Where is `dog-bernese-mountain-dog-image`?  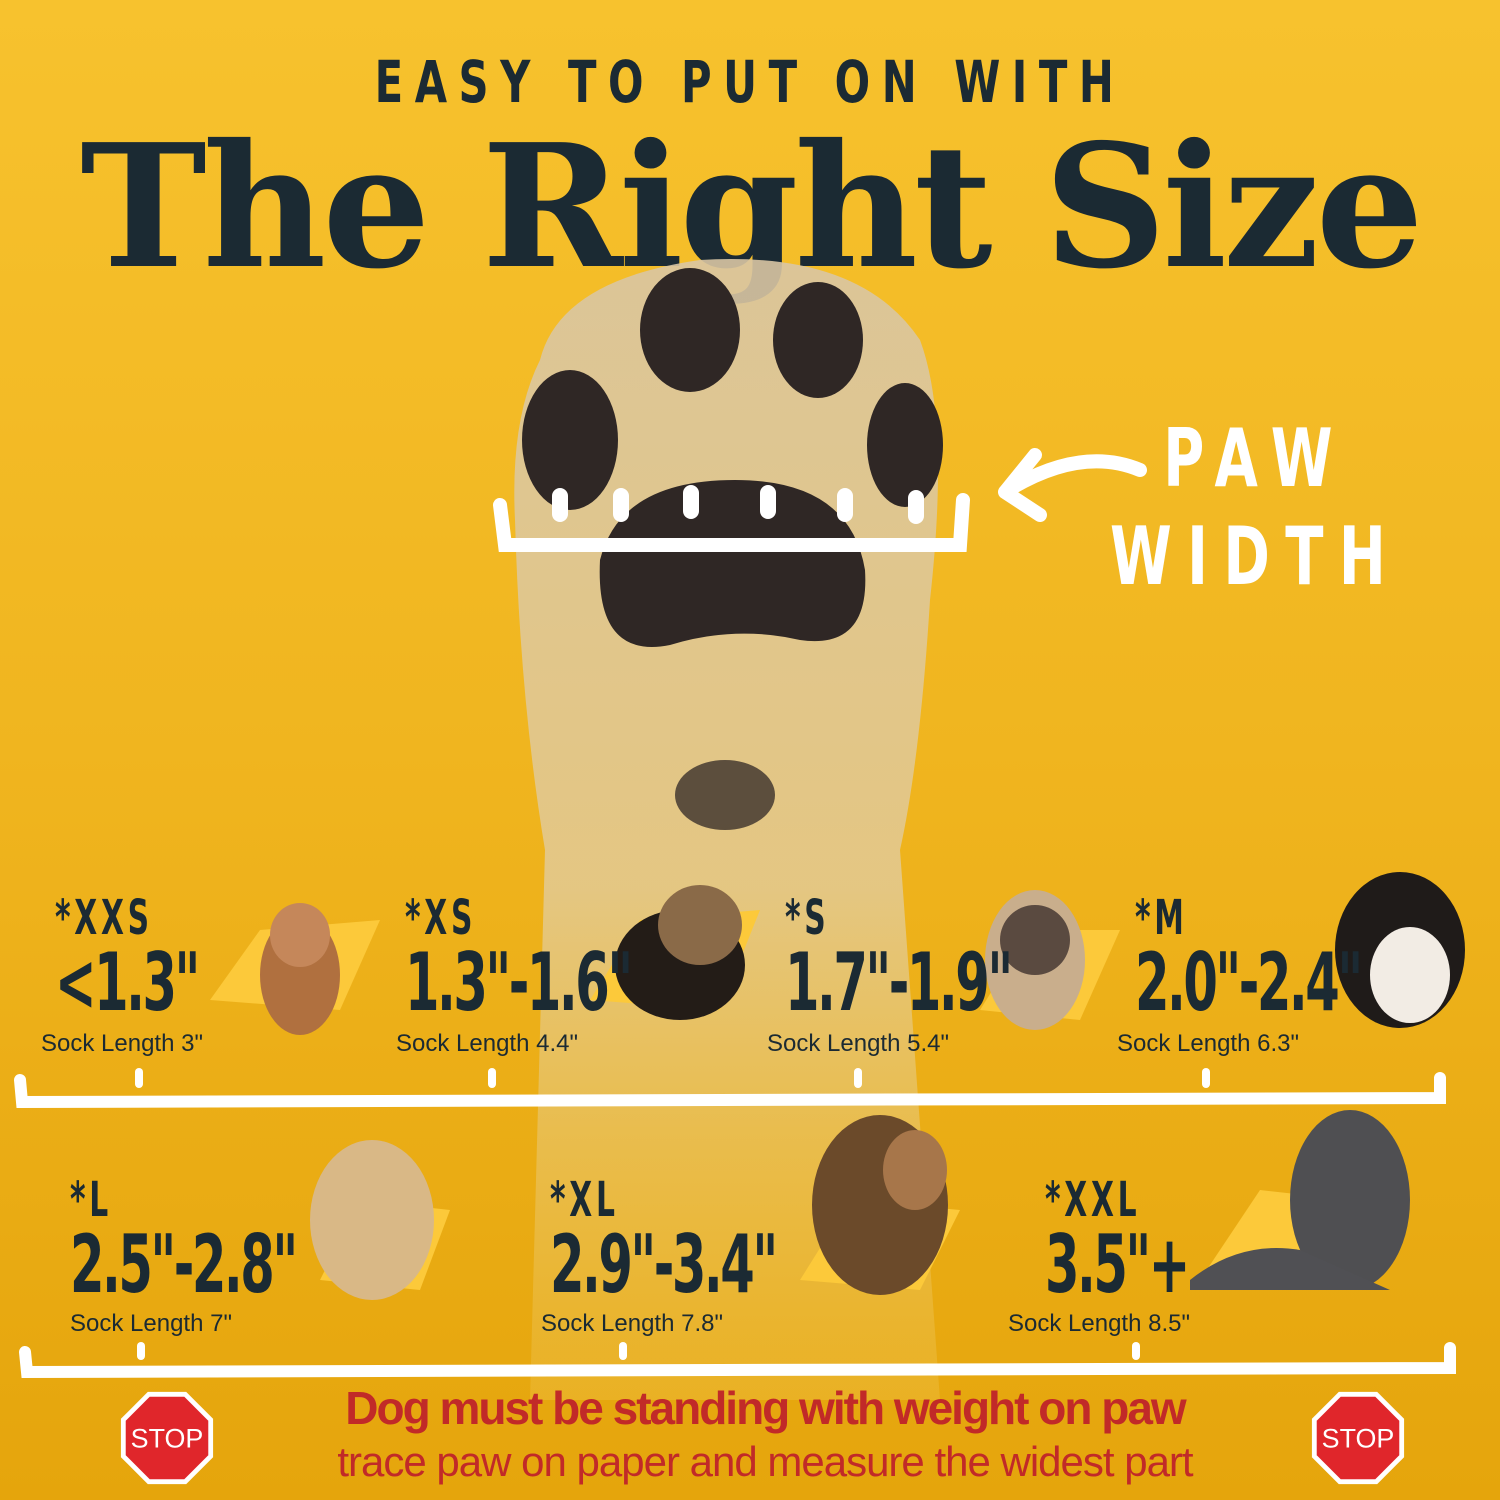
dog-bernese-mountain-dog-image is located at coordinates (1400, 950).